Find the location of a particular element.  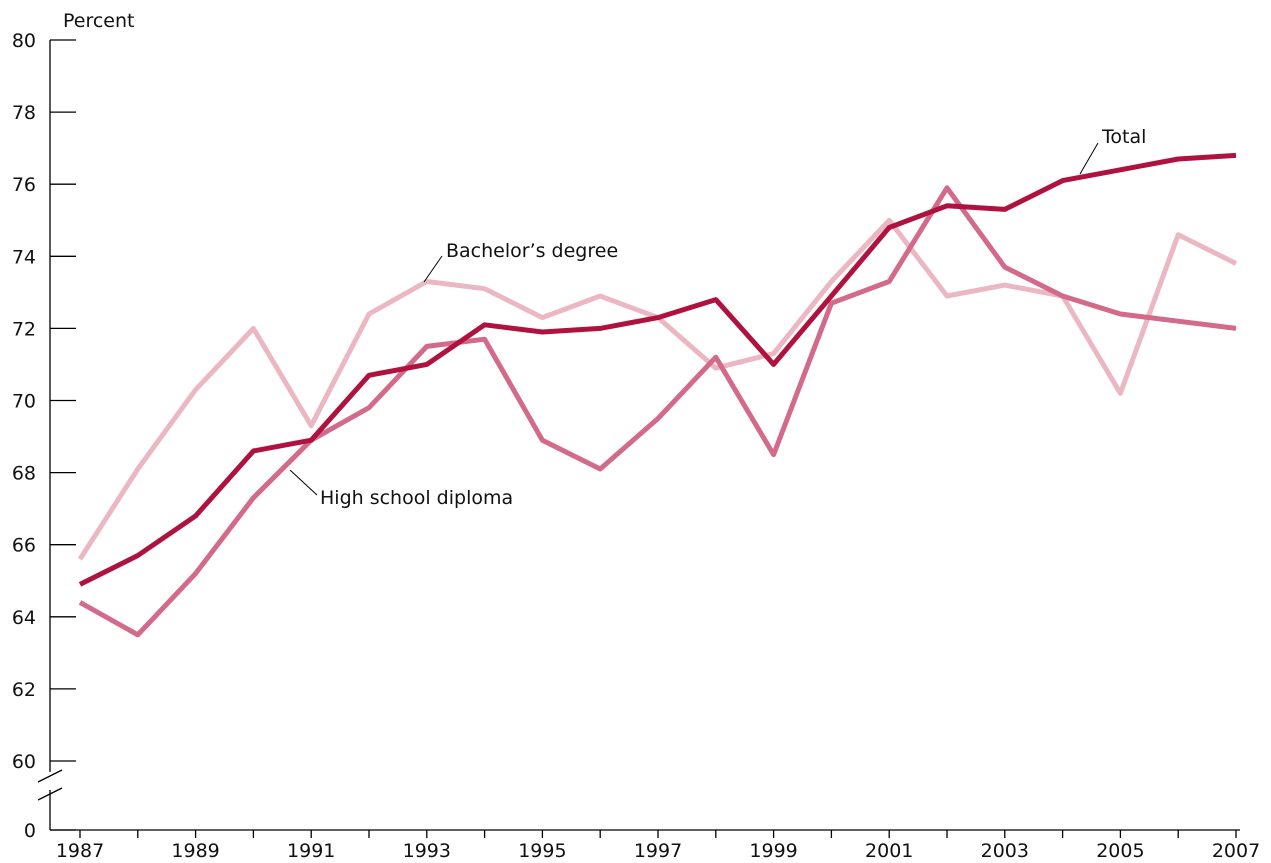

y-tick-label: 64 is located at coordinates (24, 618).